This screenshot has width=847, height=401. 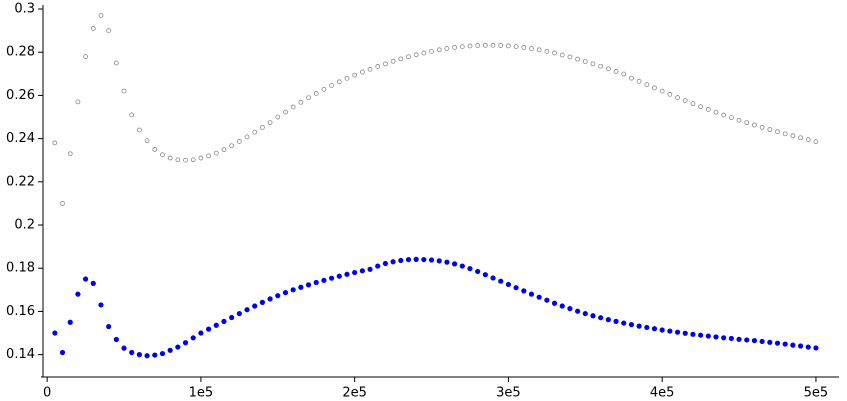 I want to click on x-tick-label: 2e5, so click(x=354, y=393).